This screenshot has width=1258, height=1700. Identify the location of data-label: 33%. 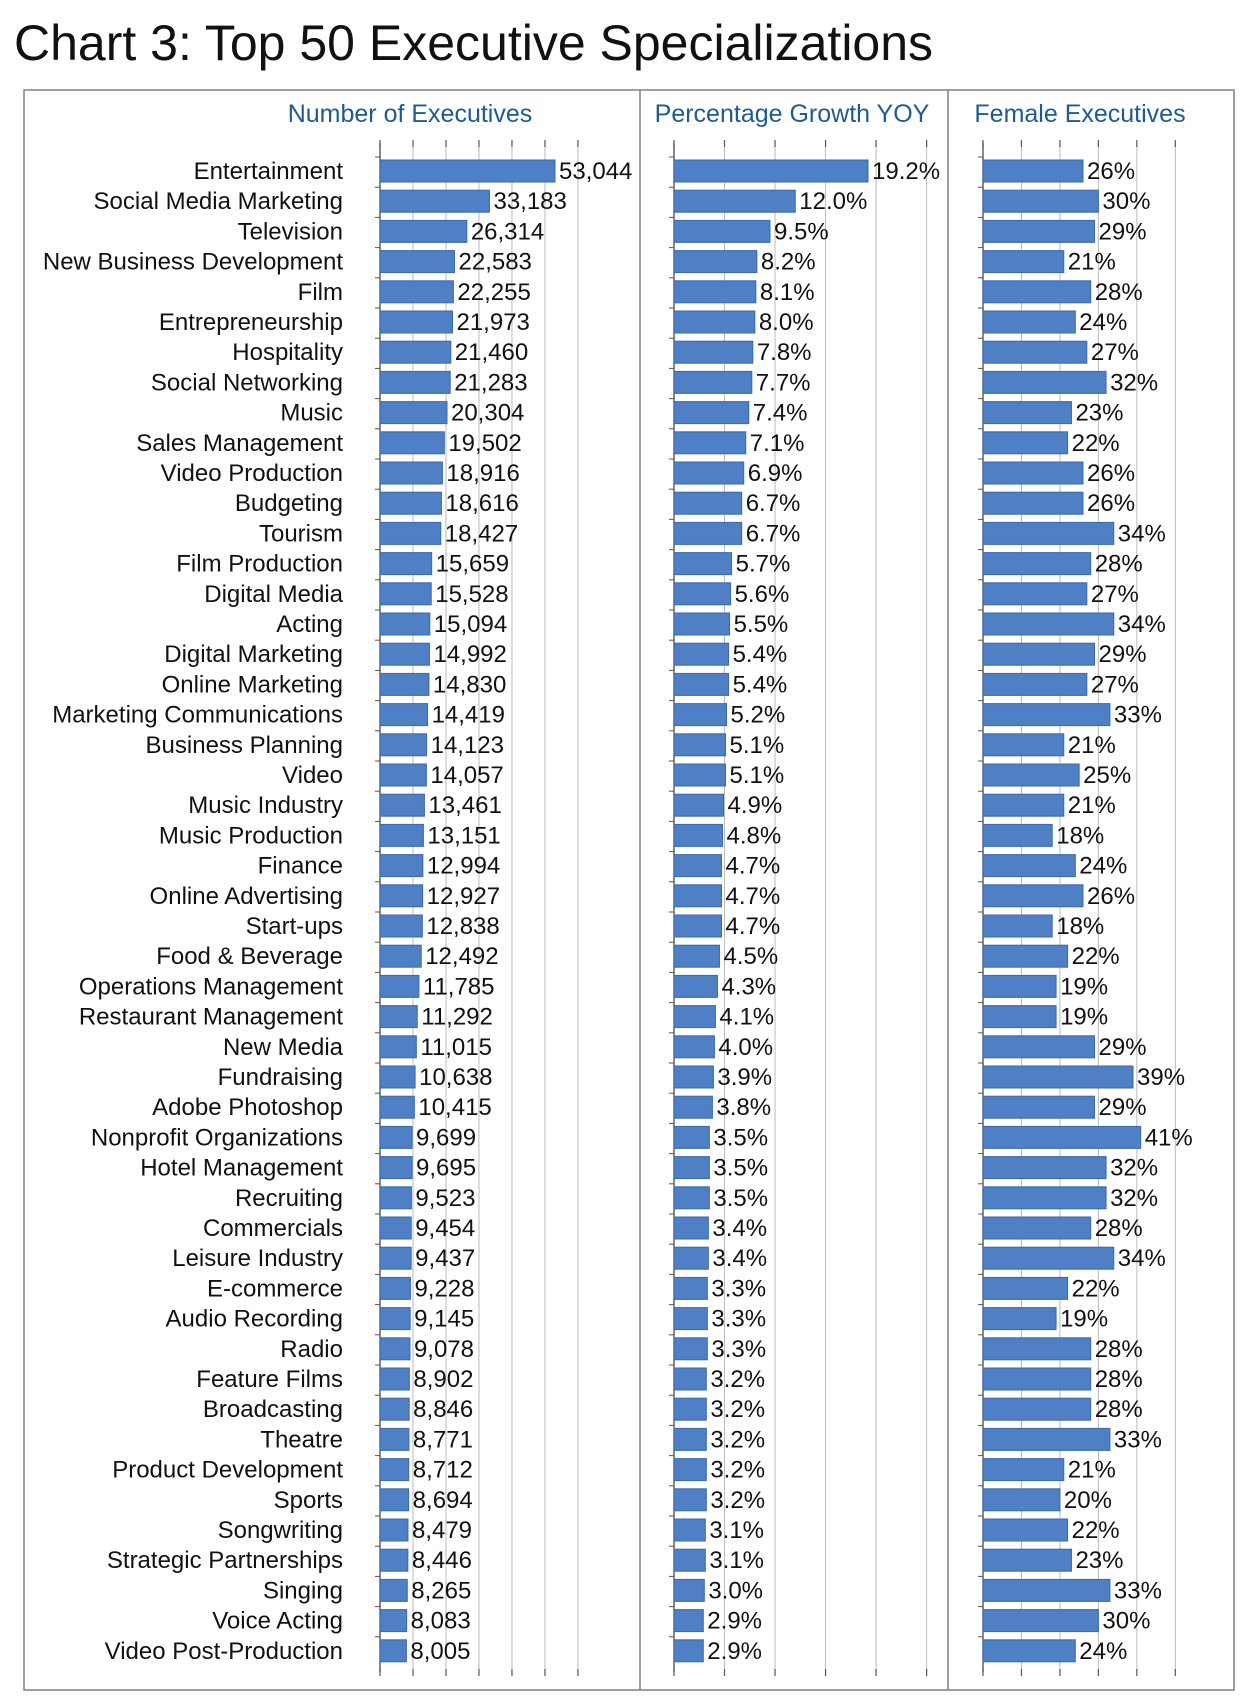
(1138, 1439).